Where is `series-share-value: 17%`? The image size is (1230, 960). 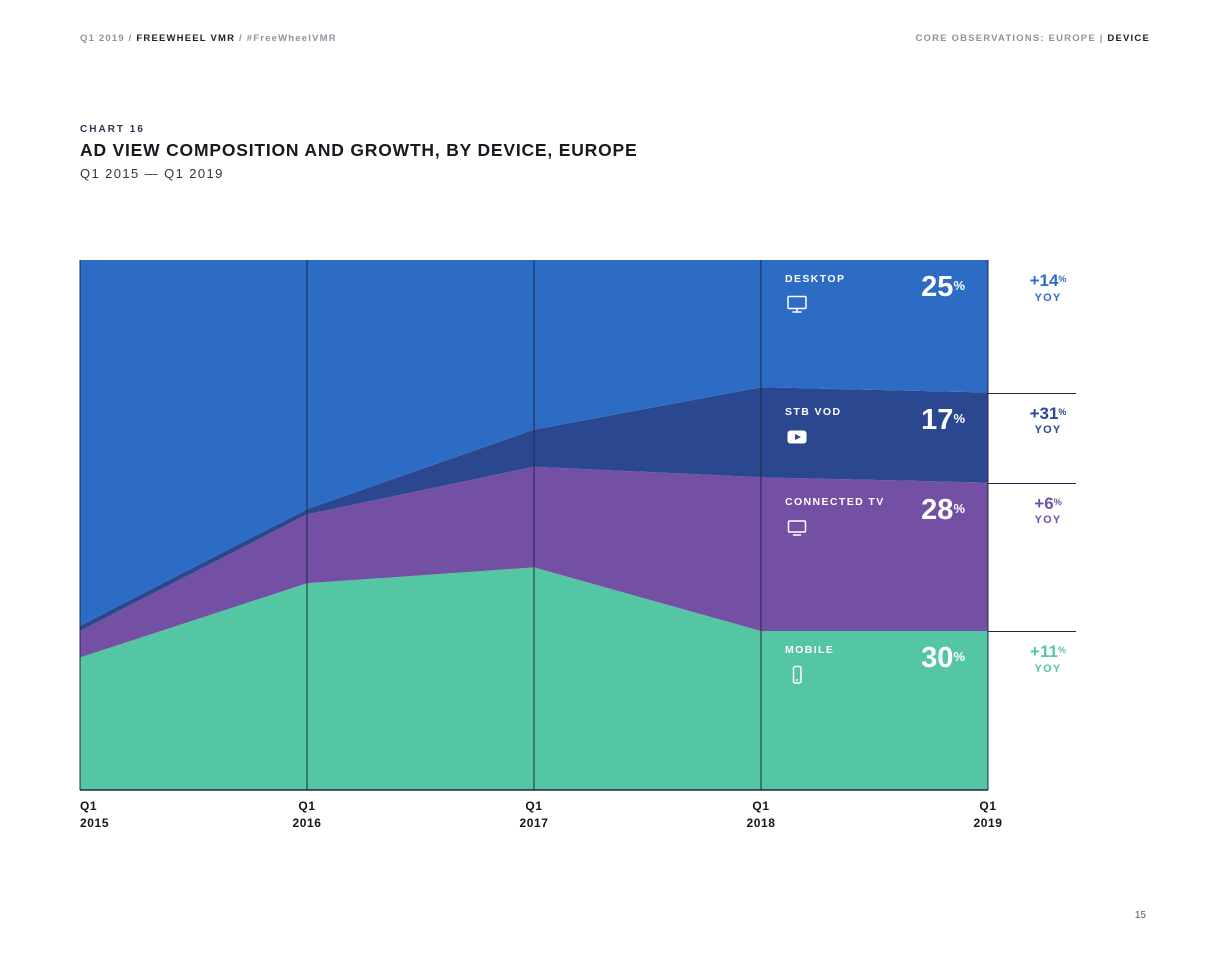 series-share-value: 17% is located at coordinates (943, 419).